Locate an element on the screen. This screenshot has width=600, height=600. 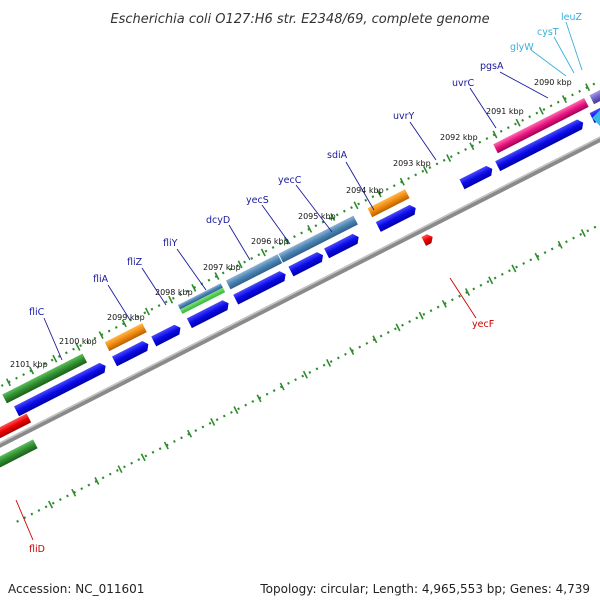
fliD-feature-red is located at coordinates (16, 429).